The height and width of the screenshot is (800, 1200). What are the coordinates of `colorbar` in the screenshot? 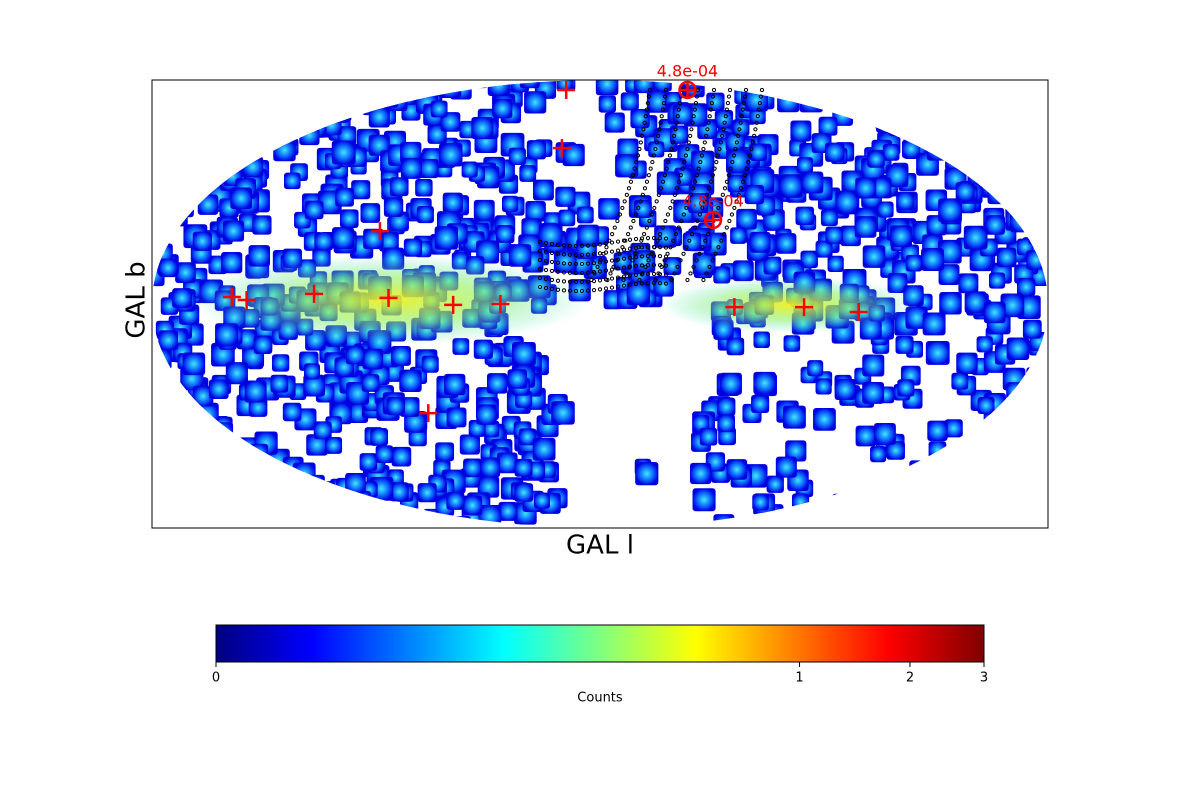 It's located at (600, 643).